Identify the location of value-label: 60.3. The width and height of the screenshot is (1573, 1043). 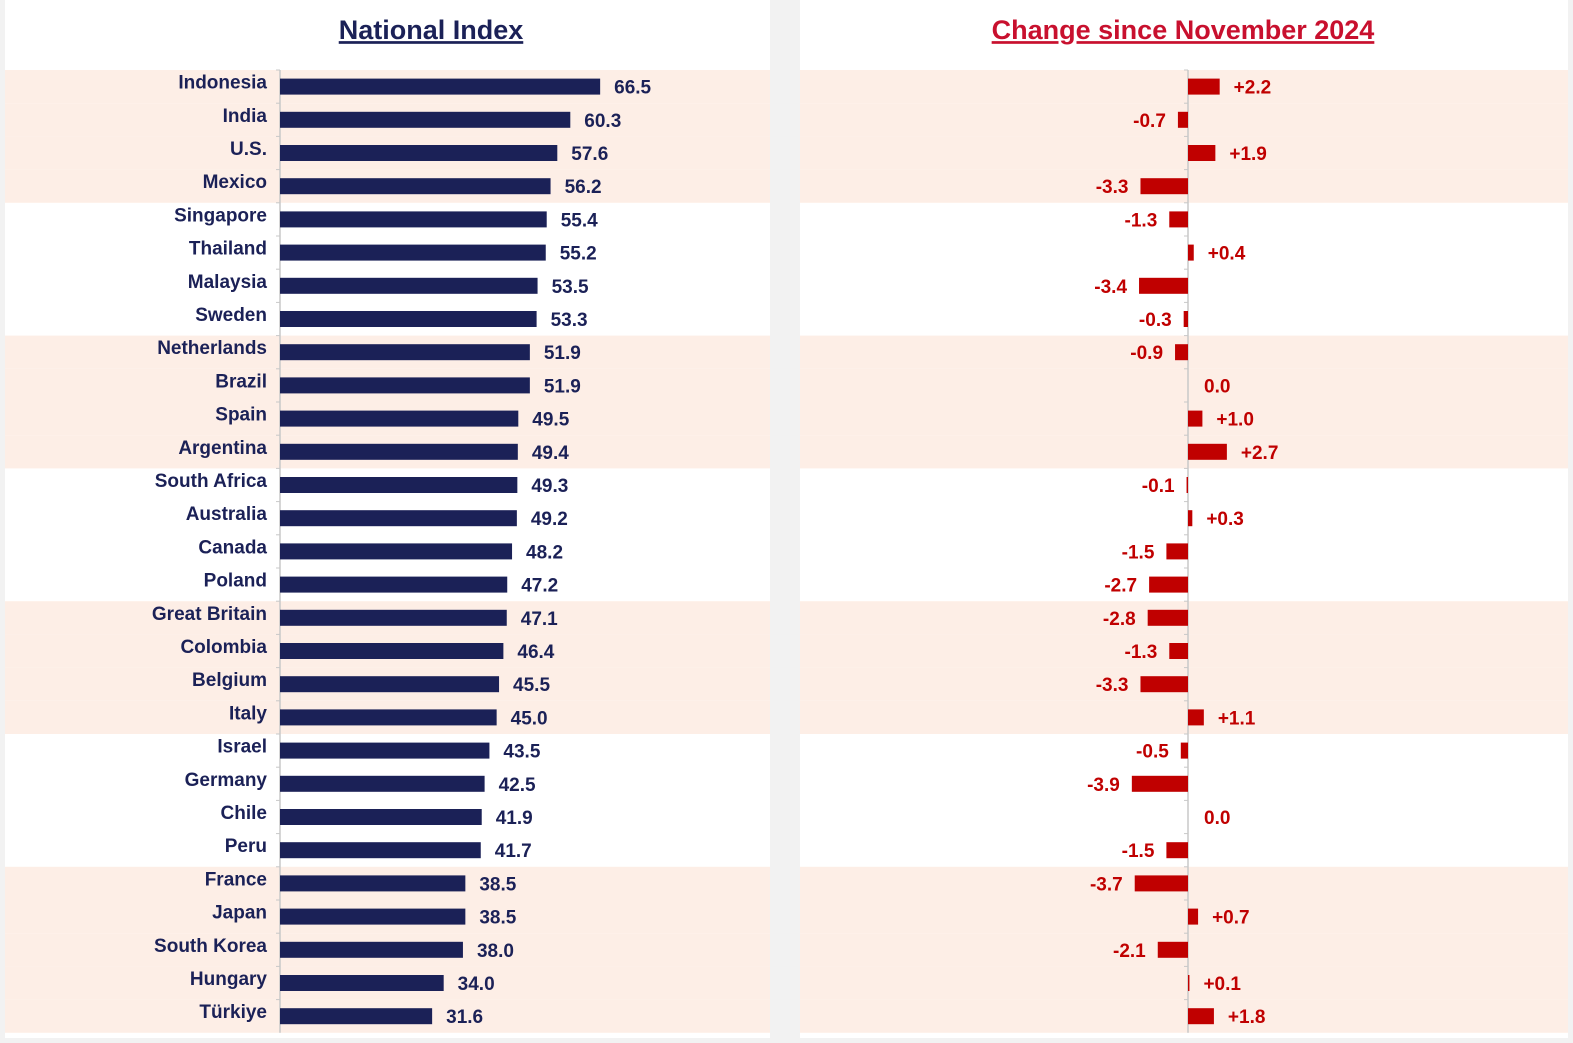
(602, 121).